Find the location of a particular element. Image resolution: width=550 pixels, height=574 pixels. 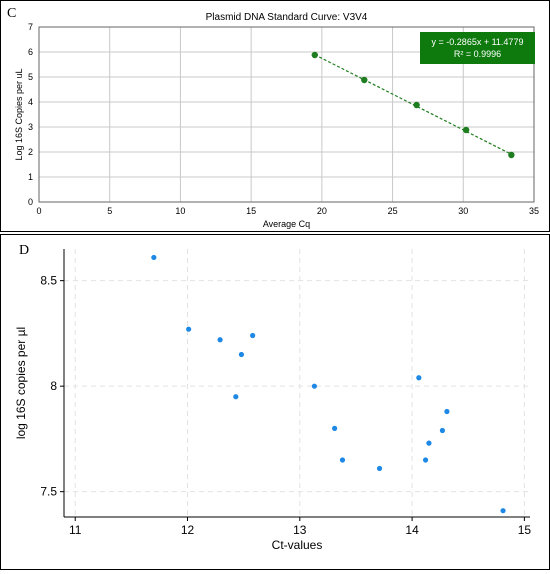

x-tick-label: 10 is located at coordinates (180, 211).